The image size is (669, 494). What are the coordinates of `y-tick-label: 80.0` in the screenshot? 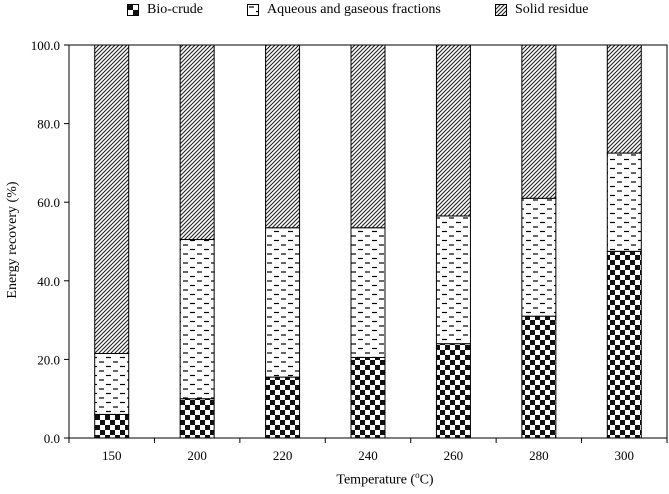 It's located at (48, 124).